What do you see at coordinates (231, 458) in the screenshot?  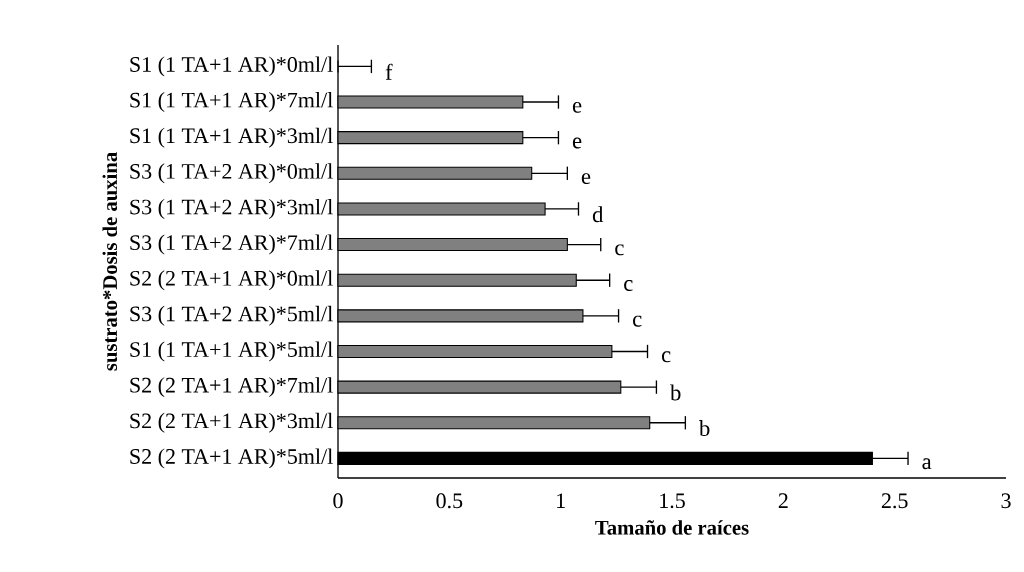 I see `y-tick-label: S2 (2 TA+1 AR)*5ml/l` at bounding box center [231, 458].